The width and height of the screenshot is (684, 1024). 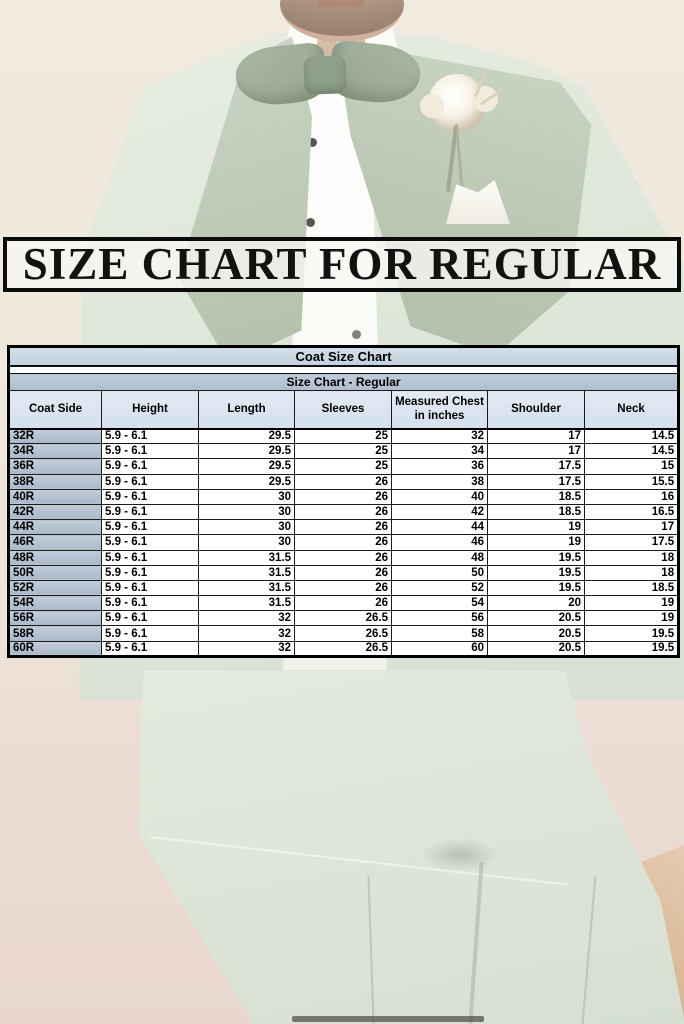 I want to click on row-size-cell: 36R, so click(x=55, y=466).